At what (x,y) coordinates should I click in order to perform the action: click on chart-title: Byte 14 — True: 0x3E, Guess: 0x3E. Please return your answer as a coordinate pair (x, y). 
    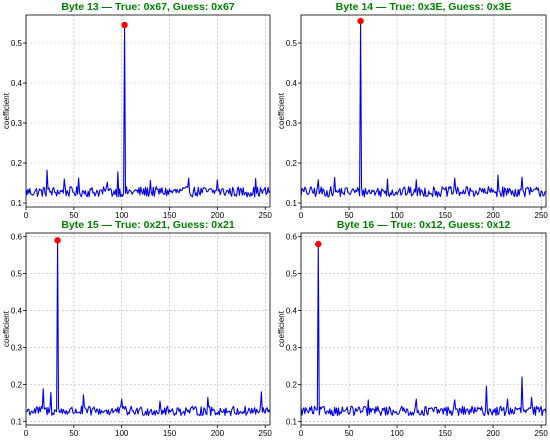
    Looking at the image, I should click on (424, 7).